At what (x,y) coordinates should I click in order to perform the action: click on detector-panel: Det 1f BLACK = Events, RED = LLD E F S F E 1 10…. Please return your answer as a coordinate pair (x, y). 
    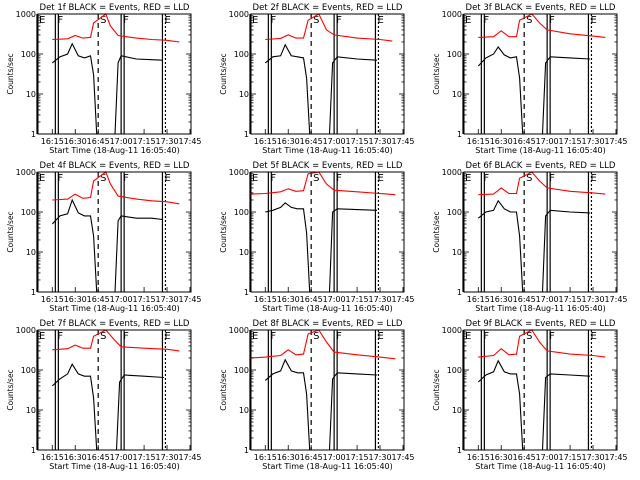
    Looking at the image, I should click on (104, 79).